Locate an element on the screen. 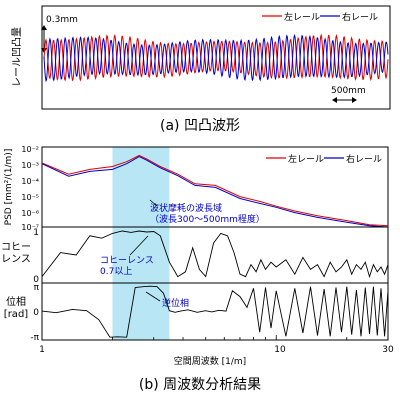 This screenshot has height=411, width=400. coh-annotation: コヒーレンス 0.7以上 is located at coordinates (127, 266).